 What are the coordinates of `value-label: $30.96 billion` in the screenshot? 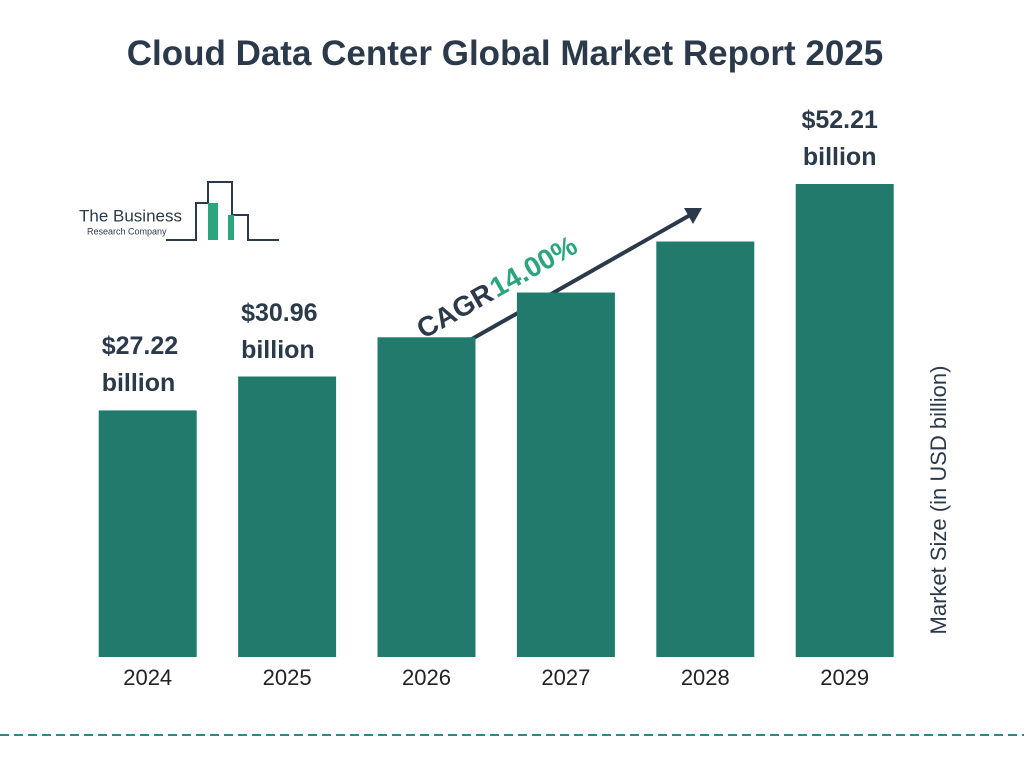 It's located at (279, 331).